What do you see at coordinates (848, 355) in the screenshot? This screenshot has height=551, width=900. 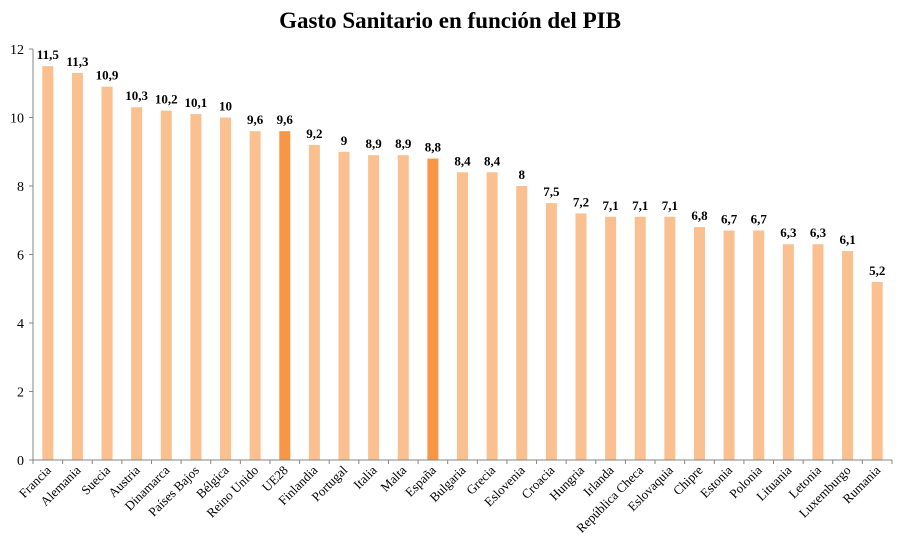 I see `bar-luxemburgo` at bounding box center [848, 355].